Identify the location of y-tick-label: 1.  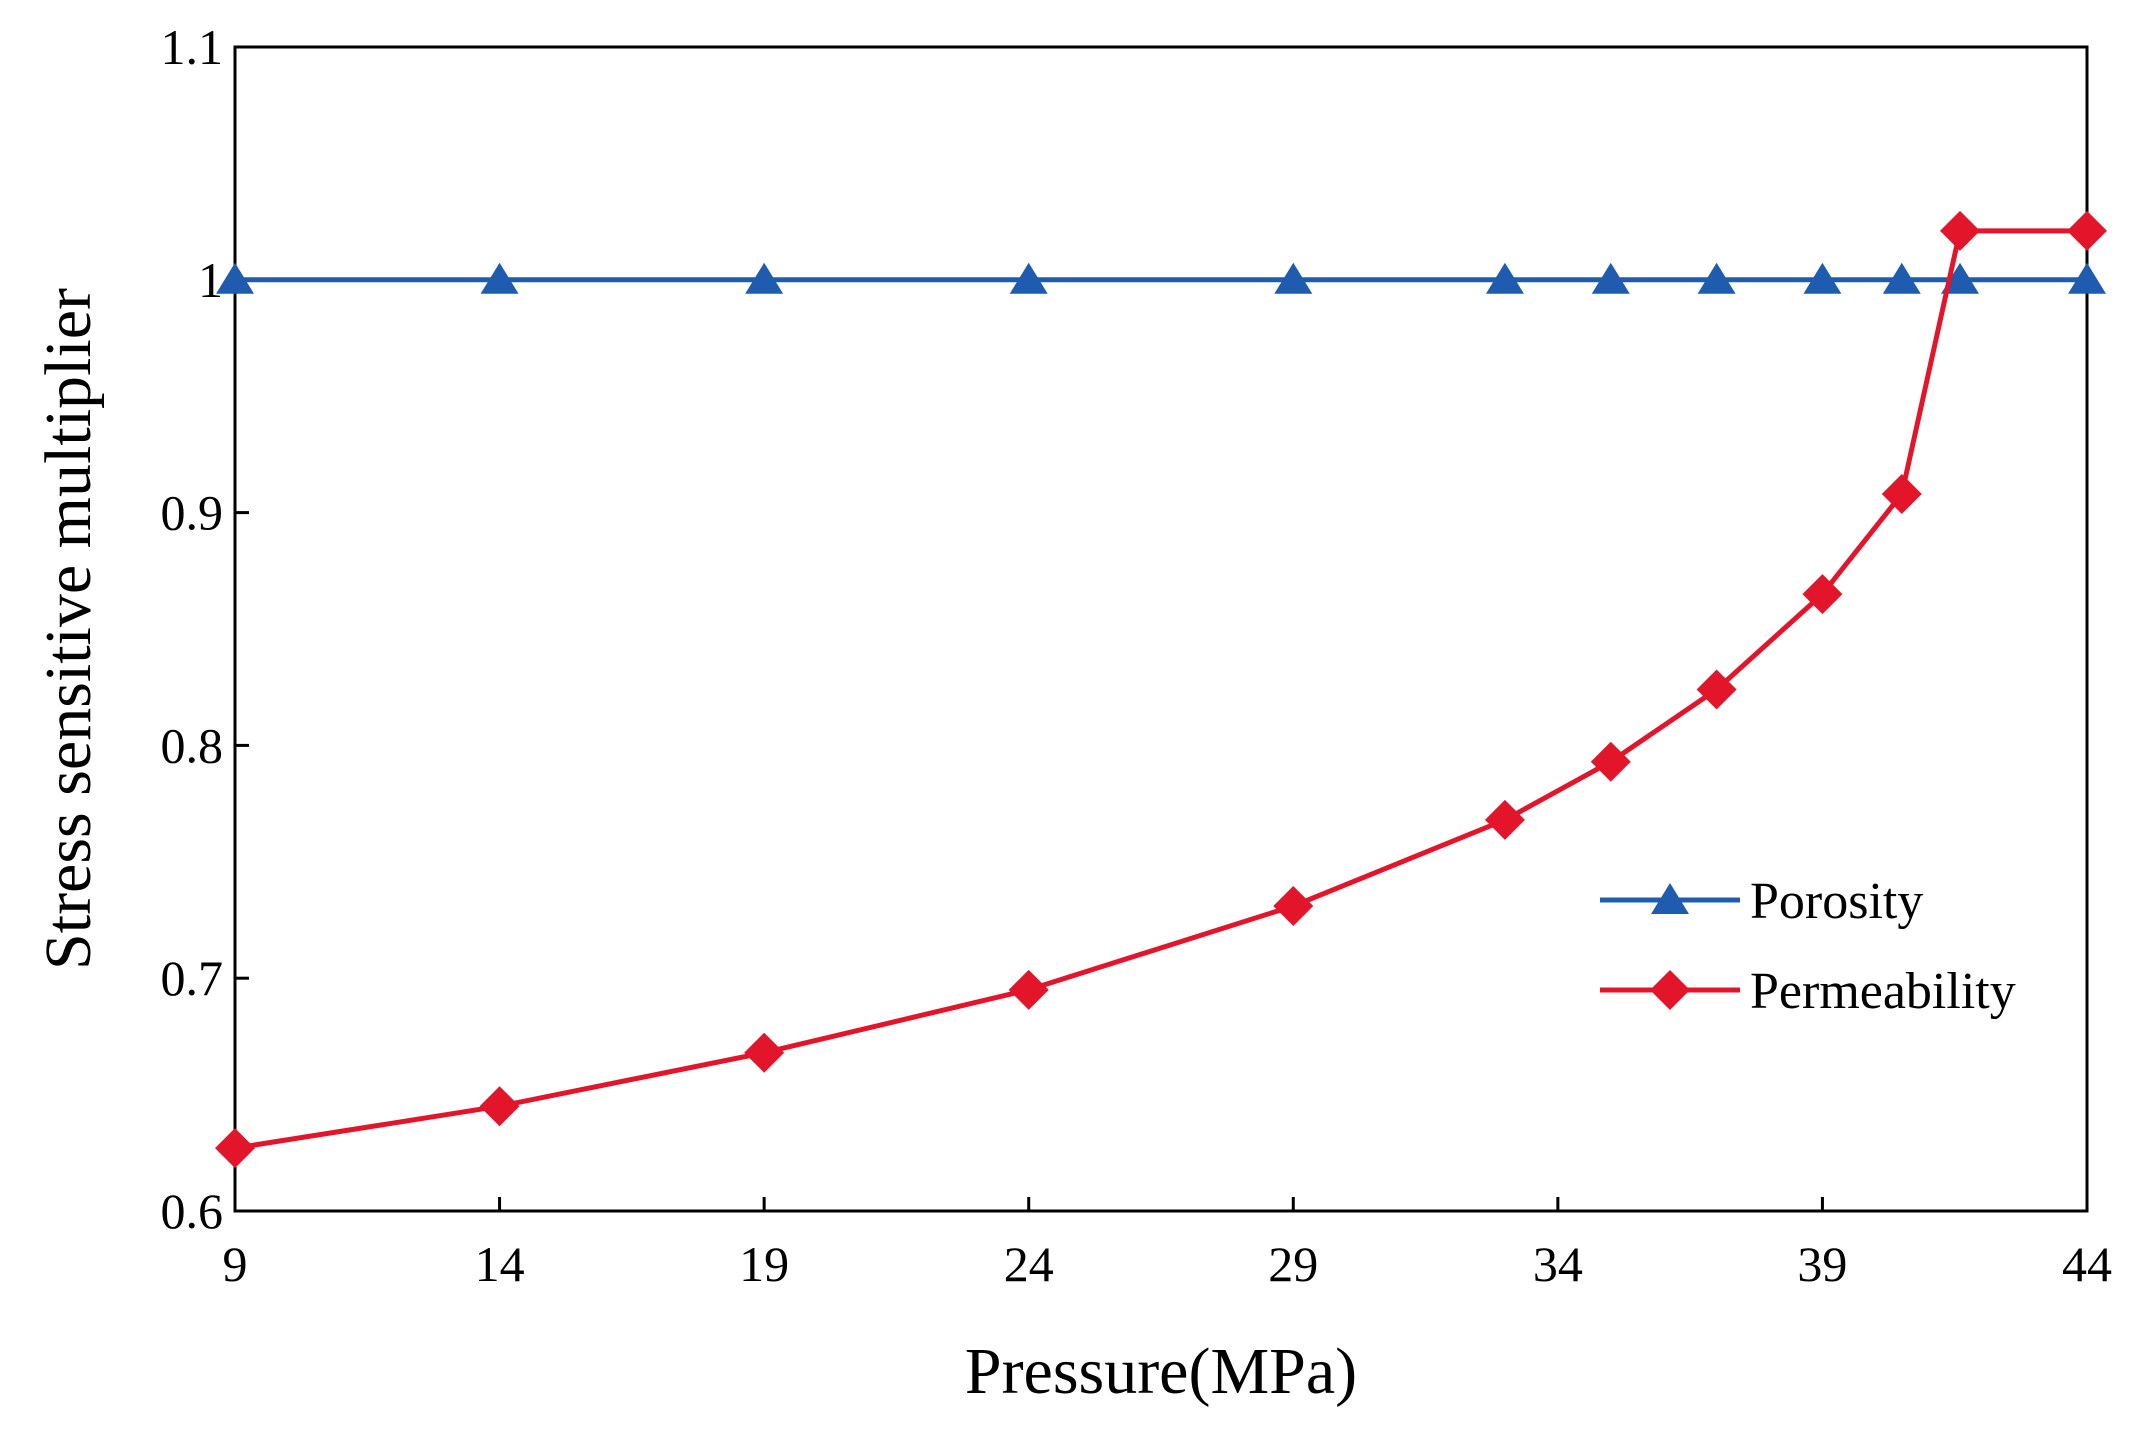
(210, 280).